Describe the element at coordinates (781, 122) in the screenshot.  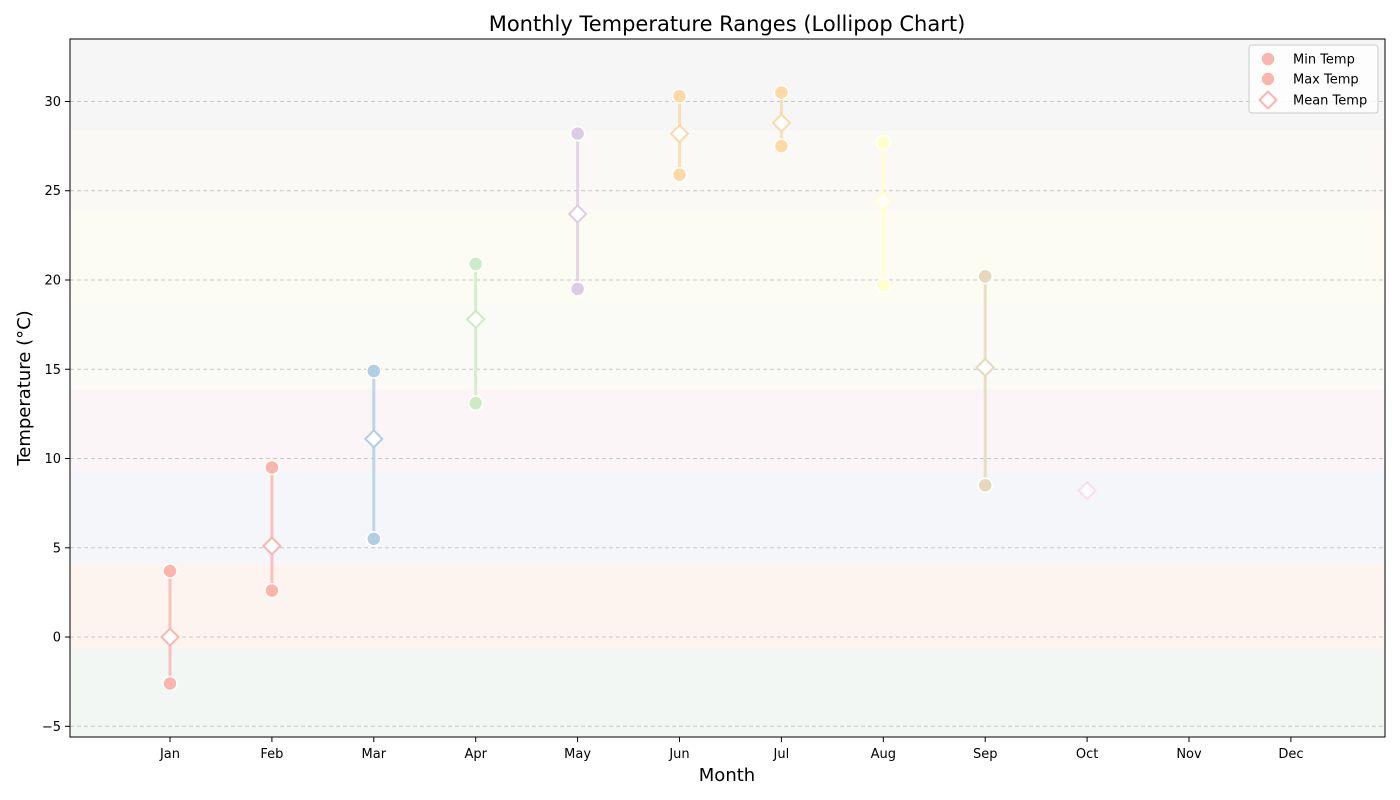
I see `mean-temp-point-jul` at that location.